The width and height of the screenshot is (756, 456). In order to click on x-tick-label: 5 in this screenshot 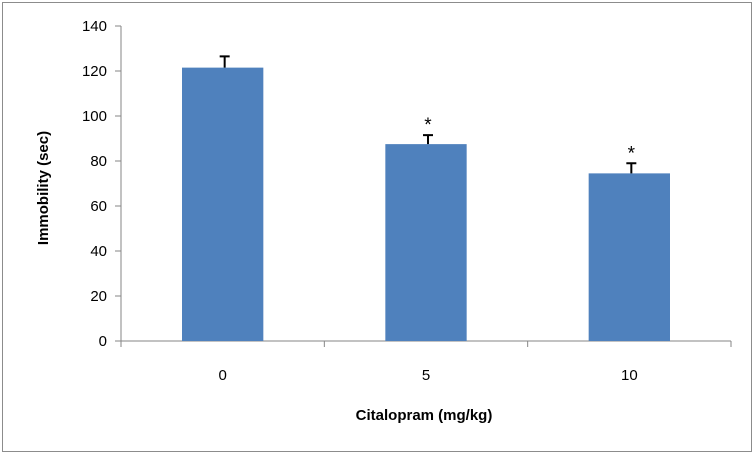, I will do `click(426, 375)`.